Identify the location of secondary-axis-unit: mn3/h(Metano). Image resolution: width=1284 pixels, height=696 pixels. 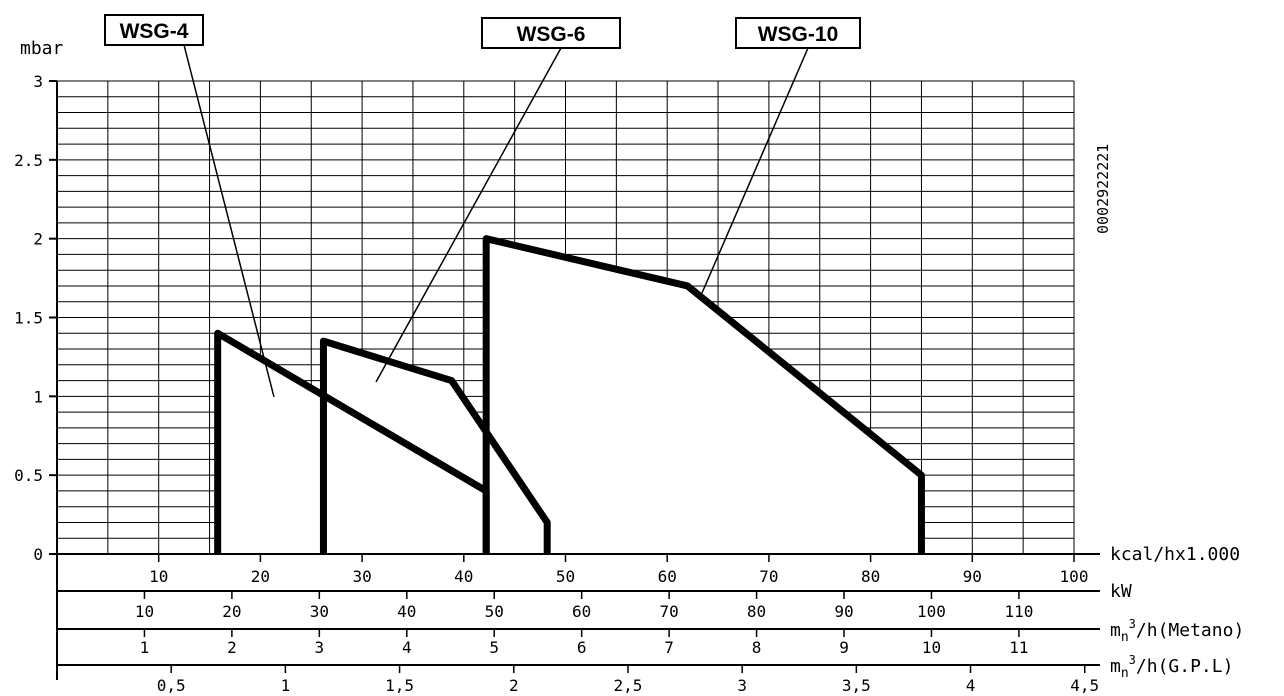
(1177, 631).